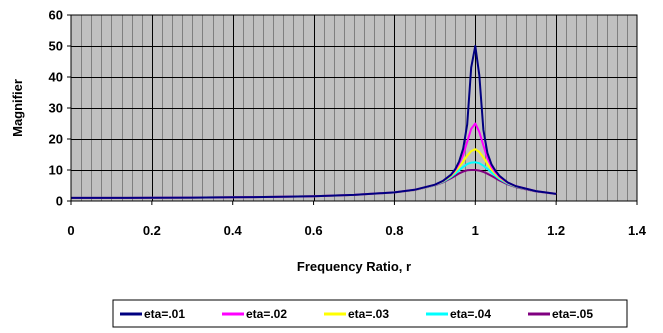 The width and height of the screenshot is (663, 333). I want to click on y-tick-label: 0, so click(59, 201).